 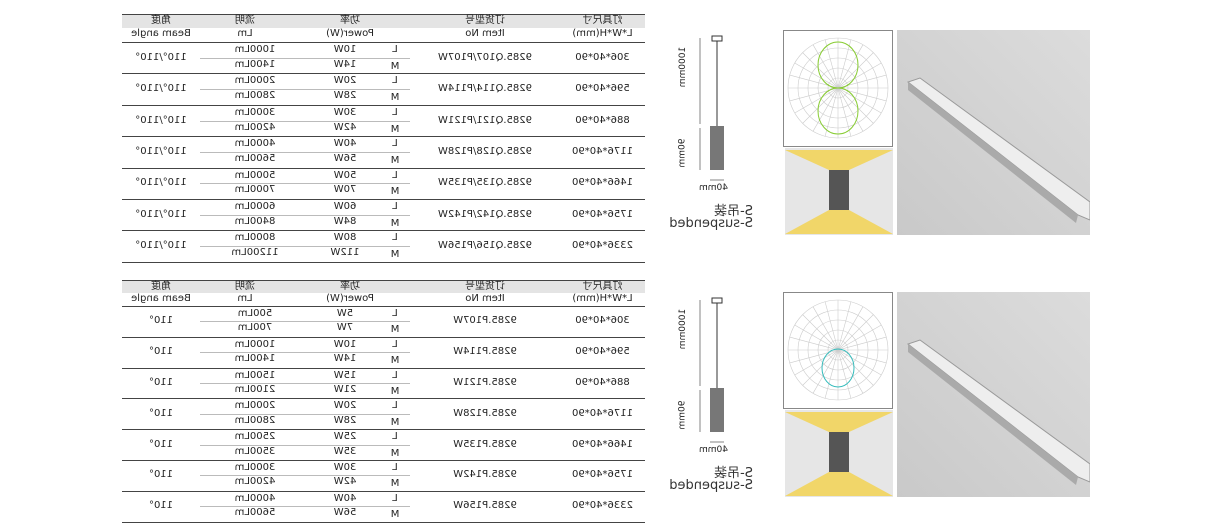 What do you see at coordinates (345, 144) in the screenshot?
I see `cell-power: 40W` at bounding box center [345, 144].